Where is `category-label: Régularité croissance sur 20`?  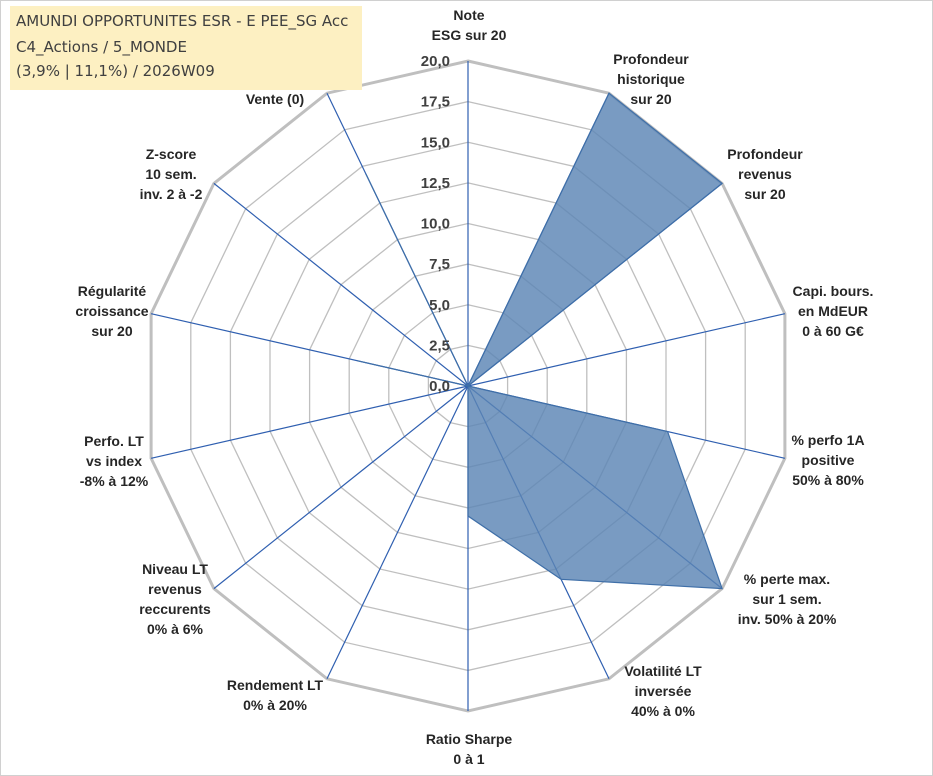
category-label: Régularité croissance sur 20 is located at coordinates (112, 311).